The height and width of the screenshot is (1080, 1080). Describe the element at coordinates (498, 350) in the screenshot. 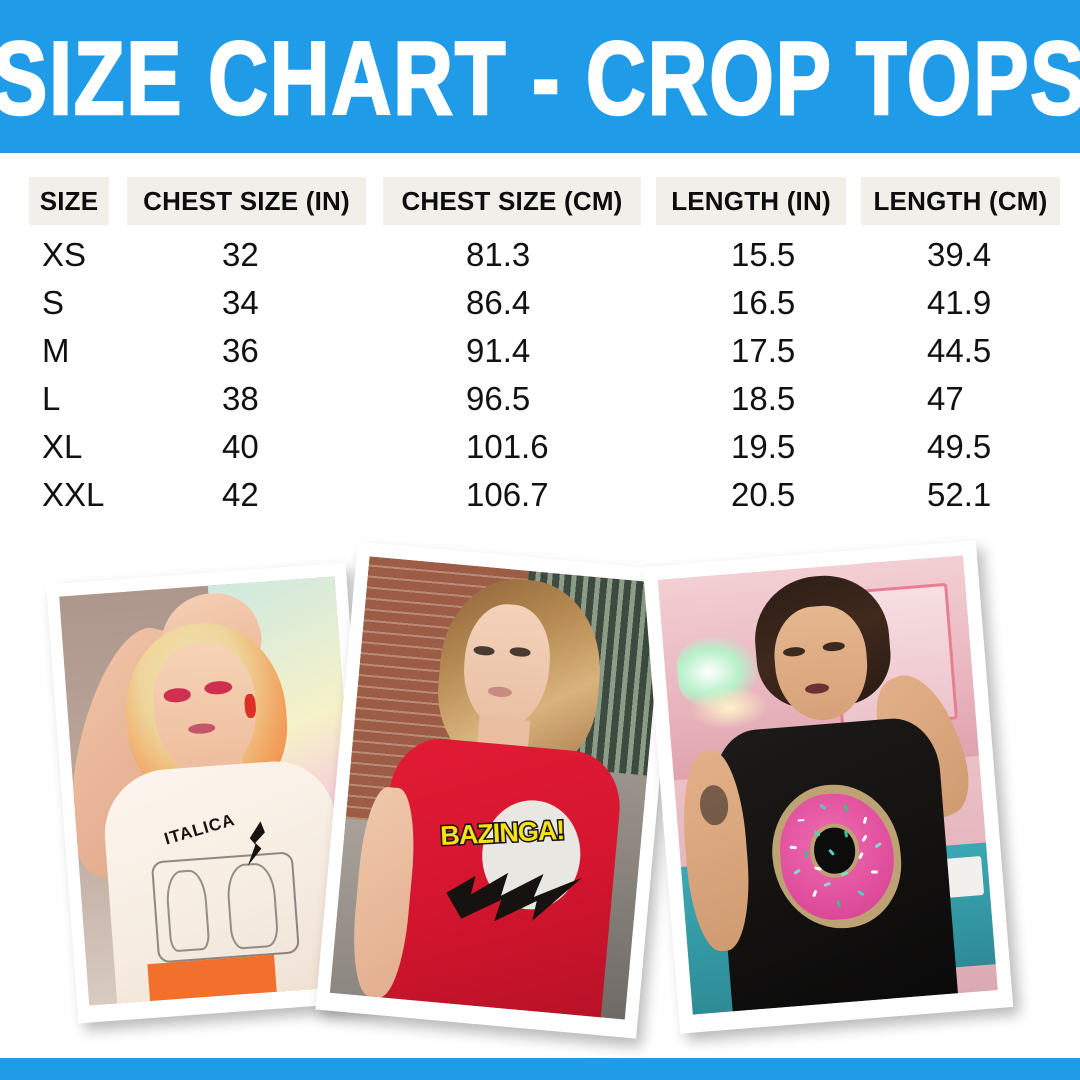

I see `cell-chest-cm: 91.4` at that location.